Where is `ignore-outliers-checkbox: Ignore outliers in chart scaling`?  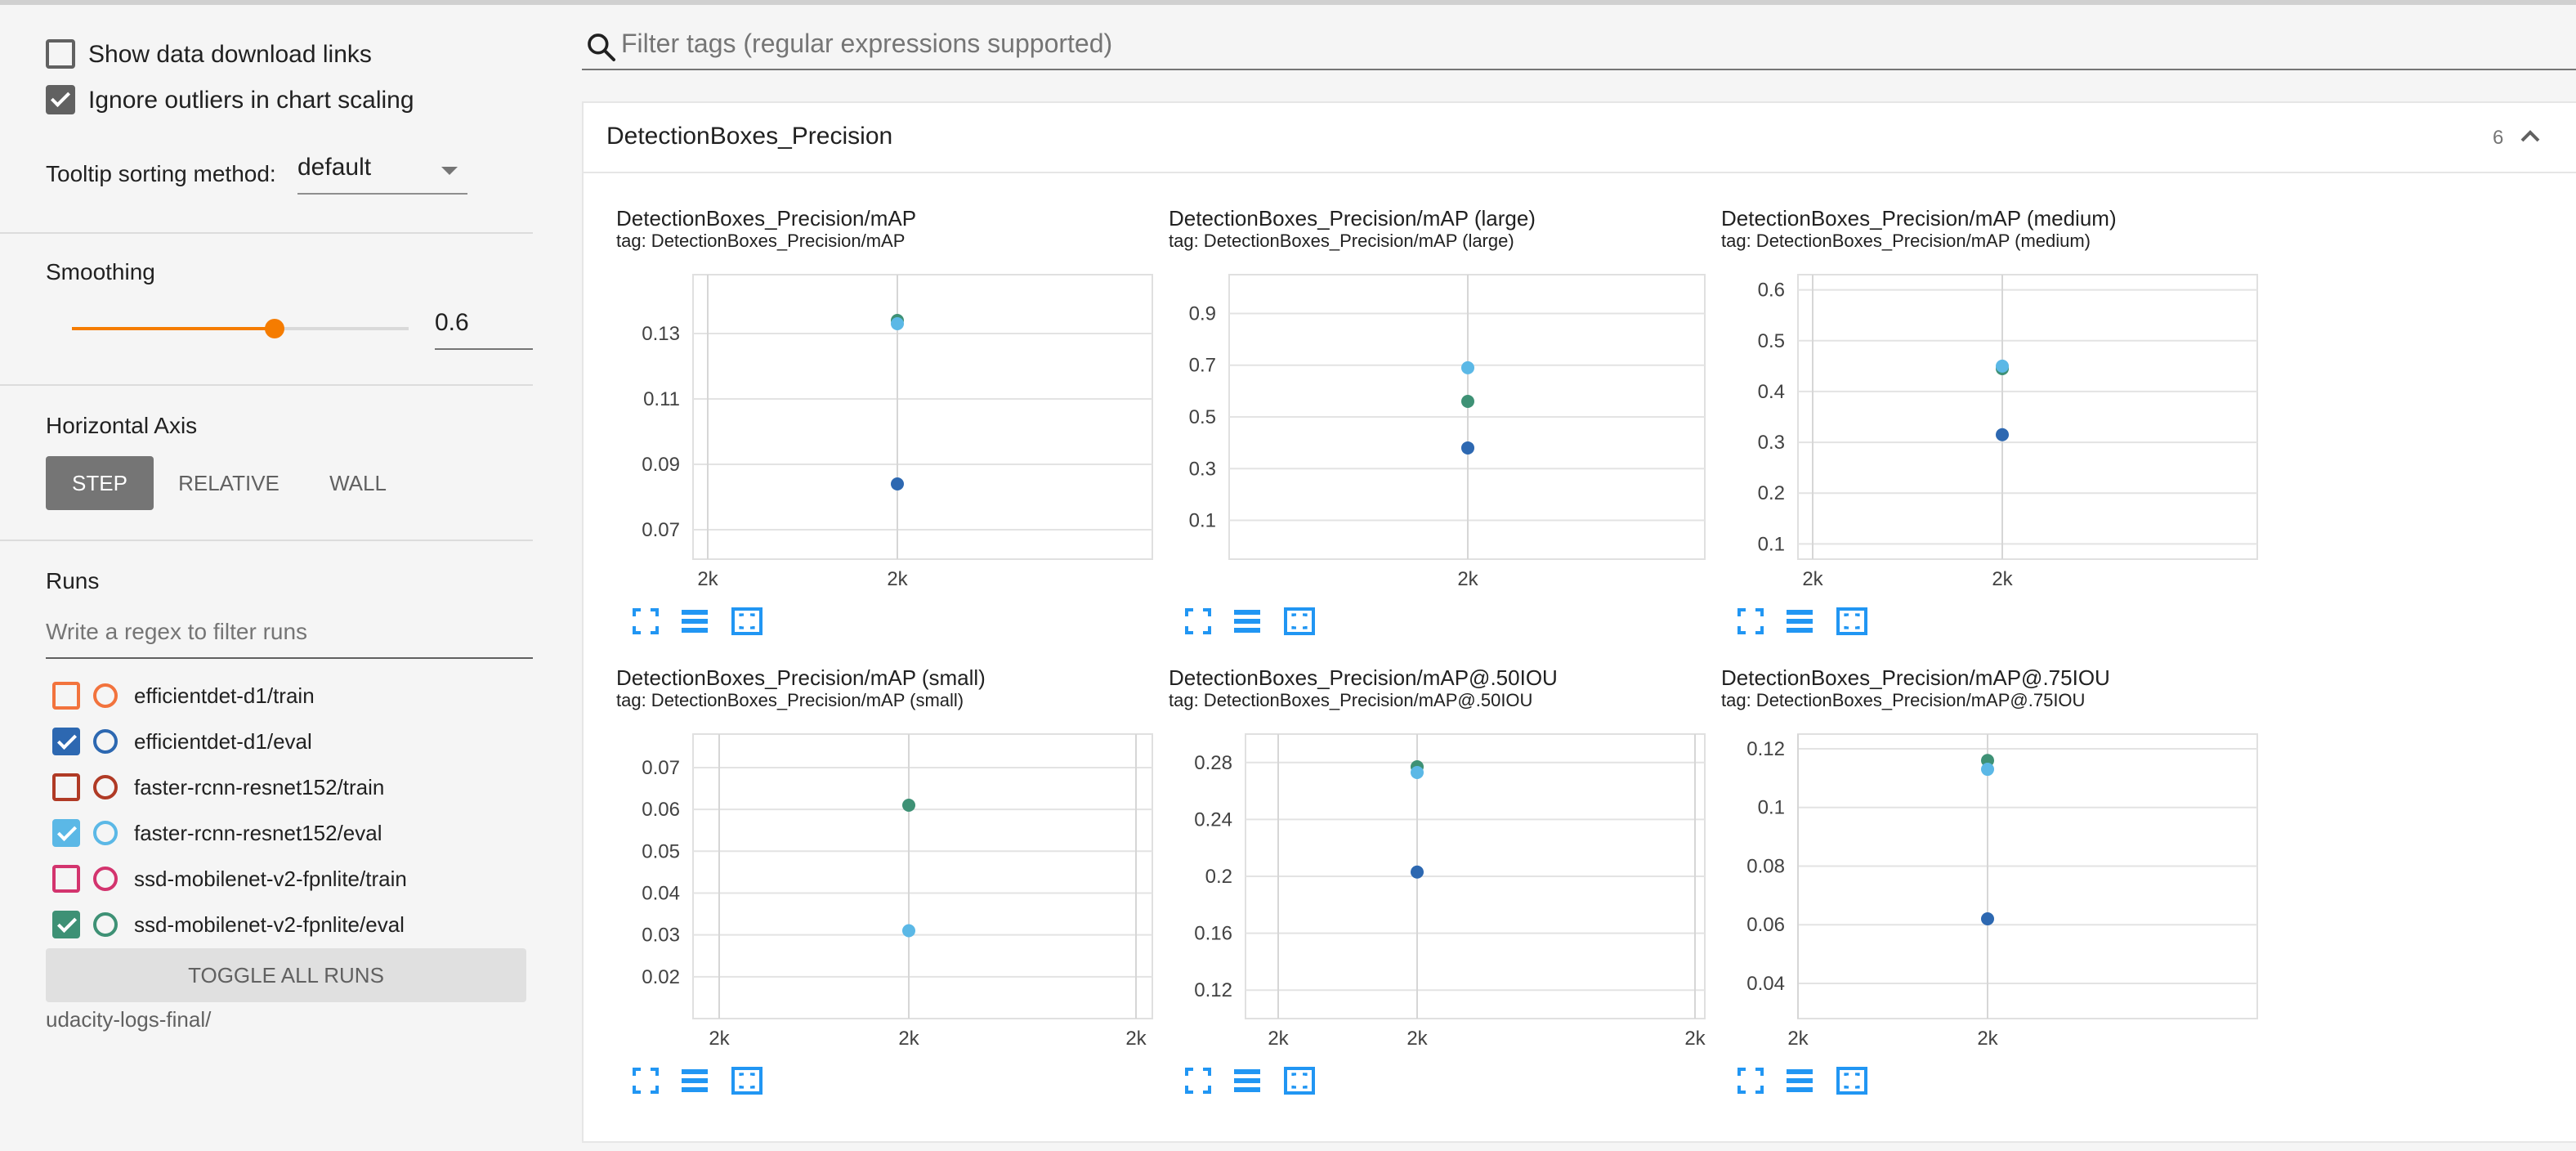 ignore-outliers-checkbox: Ignore outliers in chart scaling is located at coordinates (230, 100).